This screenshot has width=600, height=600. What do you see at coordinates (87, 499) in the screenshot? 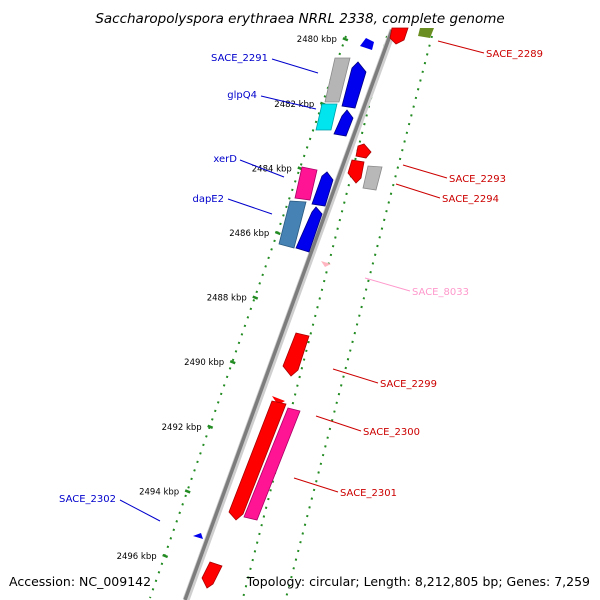
I see `gene-label-sace-2302: SACE_2302` at bounding box center [87, 499].